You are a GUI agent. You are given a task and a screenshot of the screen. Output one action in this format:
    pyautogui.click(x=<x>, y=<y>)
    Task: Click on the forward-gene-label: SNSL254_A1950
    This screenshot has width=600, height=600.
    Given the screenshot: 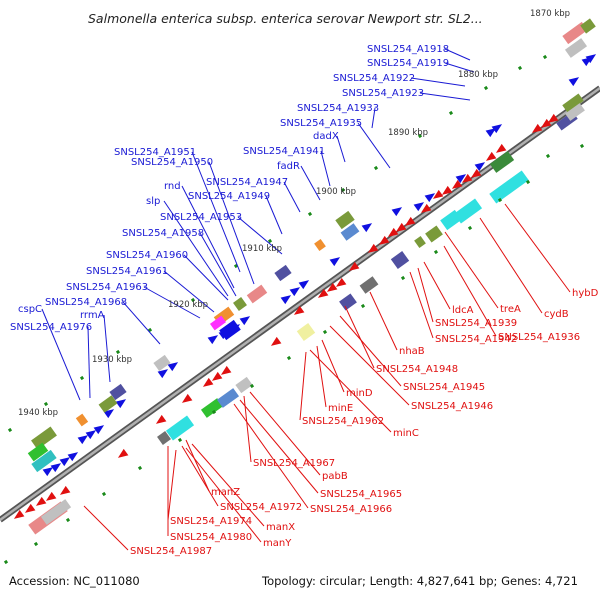 What is the action you would take?
    pyautogui.click(x=172, y=162)
    